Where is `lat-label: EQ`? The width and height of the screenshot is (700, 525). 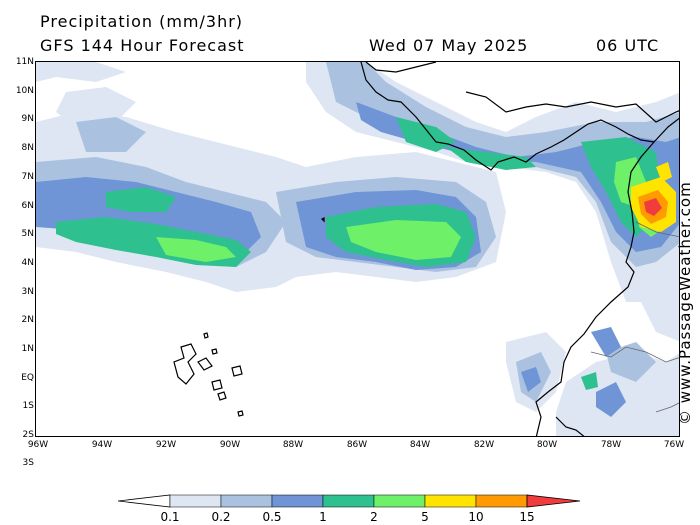 lat-label: EQ is located at coordinates (27, 378).